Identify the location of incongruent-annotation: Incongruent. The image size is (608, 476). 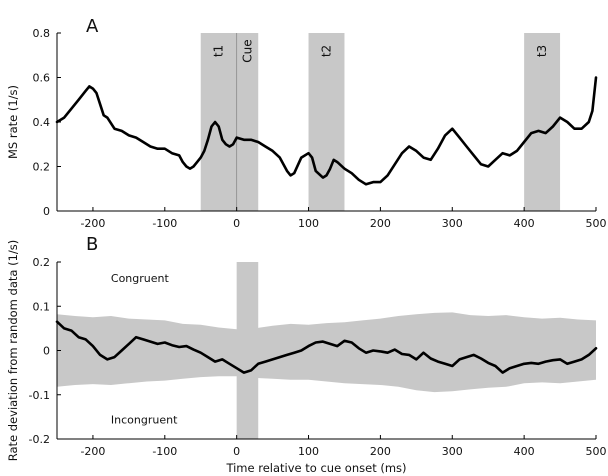
(144, 420).